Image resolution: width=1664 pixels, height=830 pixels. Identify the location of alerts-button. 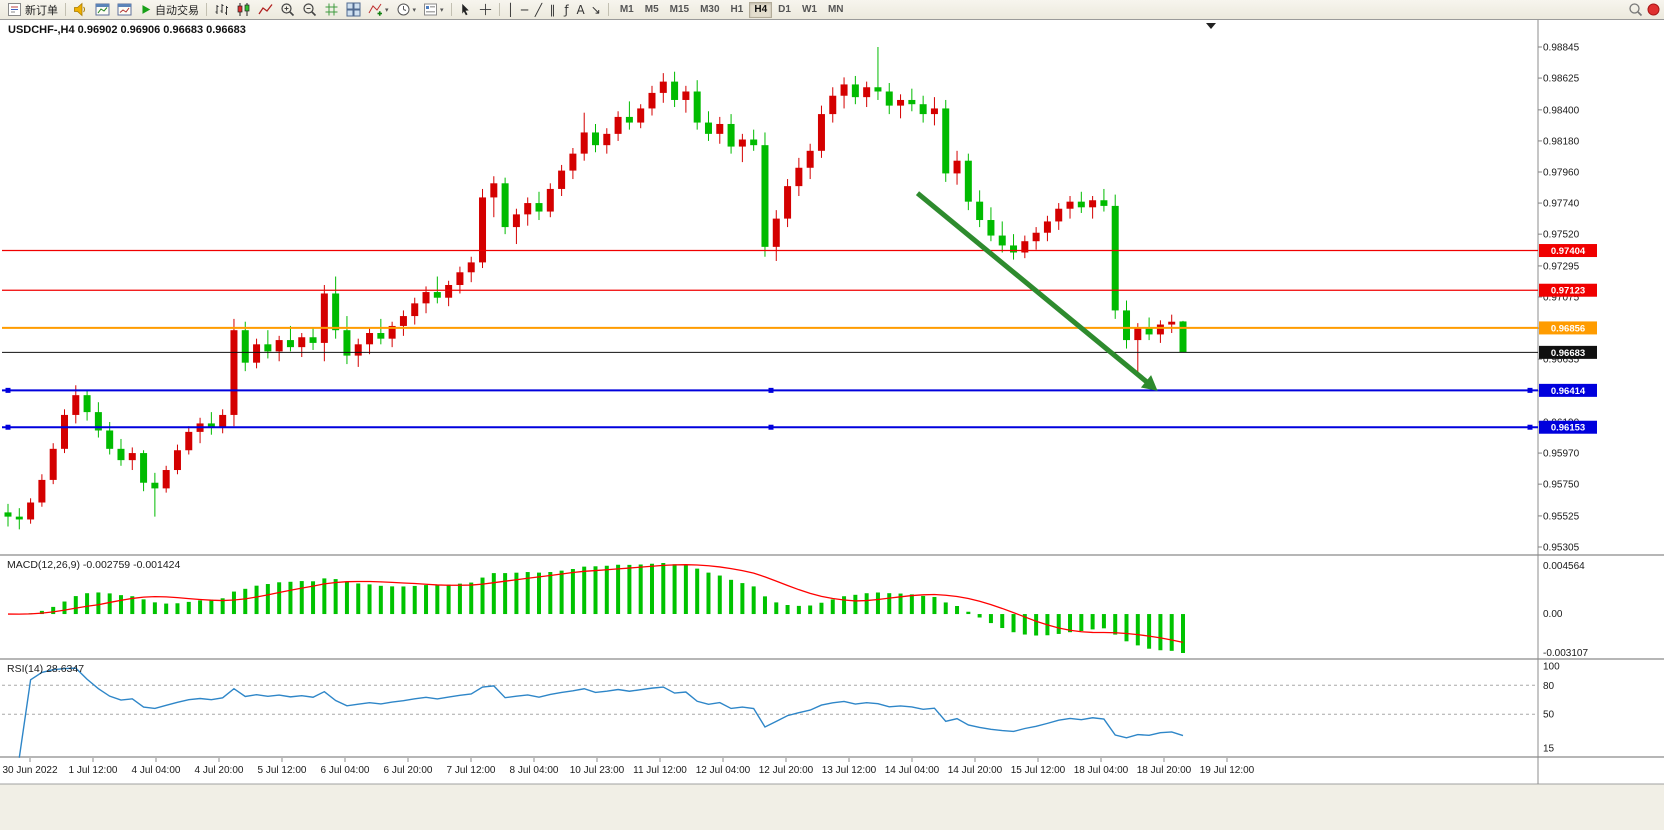
(80, 10).